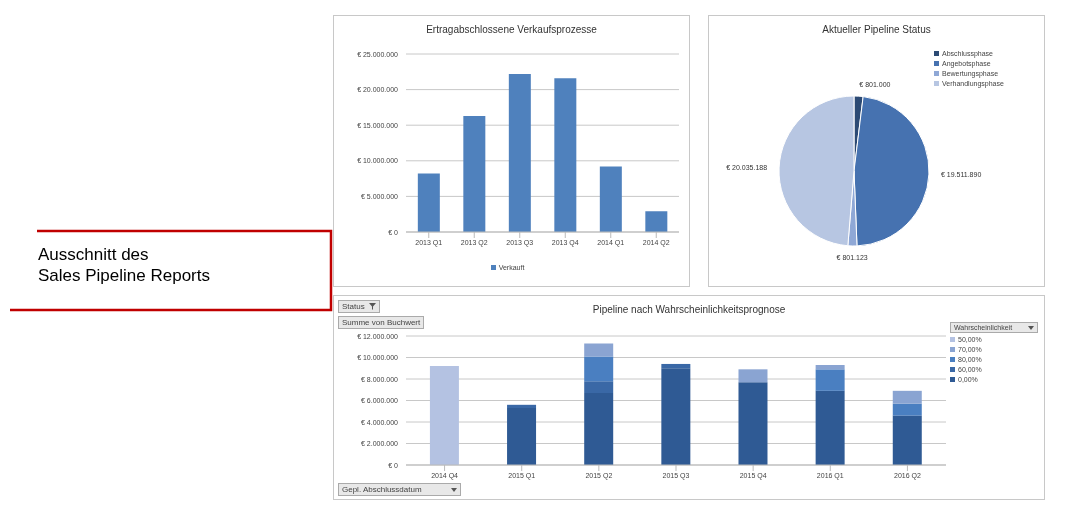 Image resolution: width=1085 pixels, height=521 pixels. Describe the element at coordinates (876, 29) in the screenshot. I see `chart-title: Aktueller Pipeline Status` at that location.